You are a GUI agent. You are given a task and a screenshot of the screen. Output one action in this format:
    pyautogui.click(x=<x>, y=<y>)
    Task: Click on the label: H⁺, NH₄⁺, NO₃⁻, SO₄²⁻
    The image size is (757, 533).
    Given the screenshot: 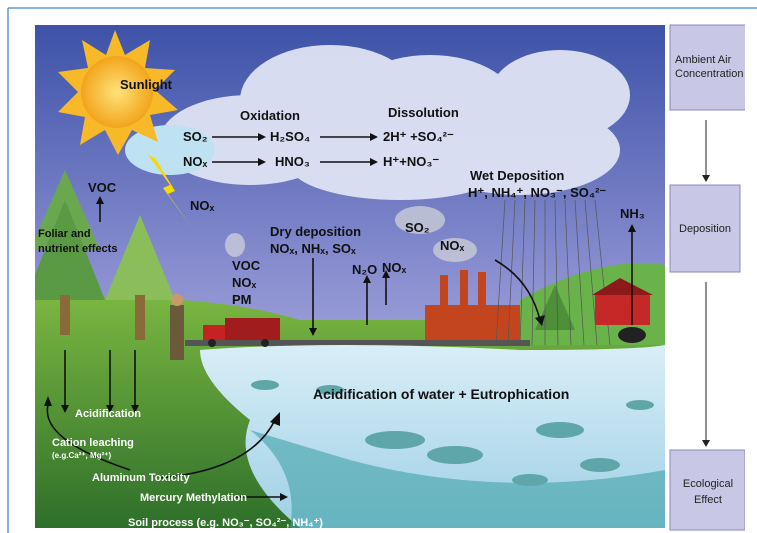 What is the action you would take?
    pyautogui.click(x=537, y=192)
    